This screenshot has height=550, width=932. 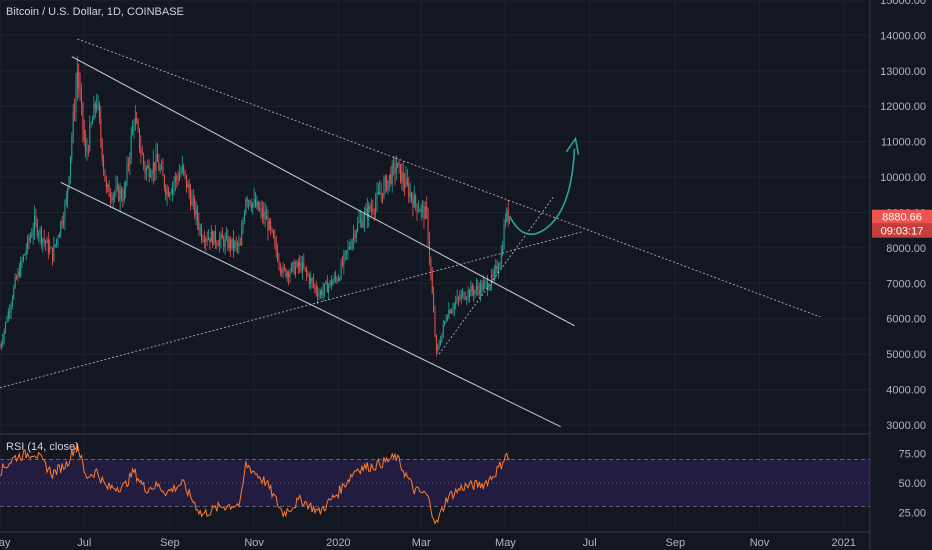 What do you see at coordinates (84, 543) in the screenshot?
I see `time-tick-label: Jul` at bounding box center [84, 543].